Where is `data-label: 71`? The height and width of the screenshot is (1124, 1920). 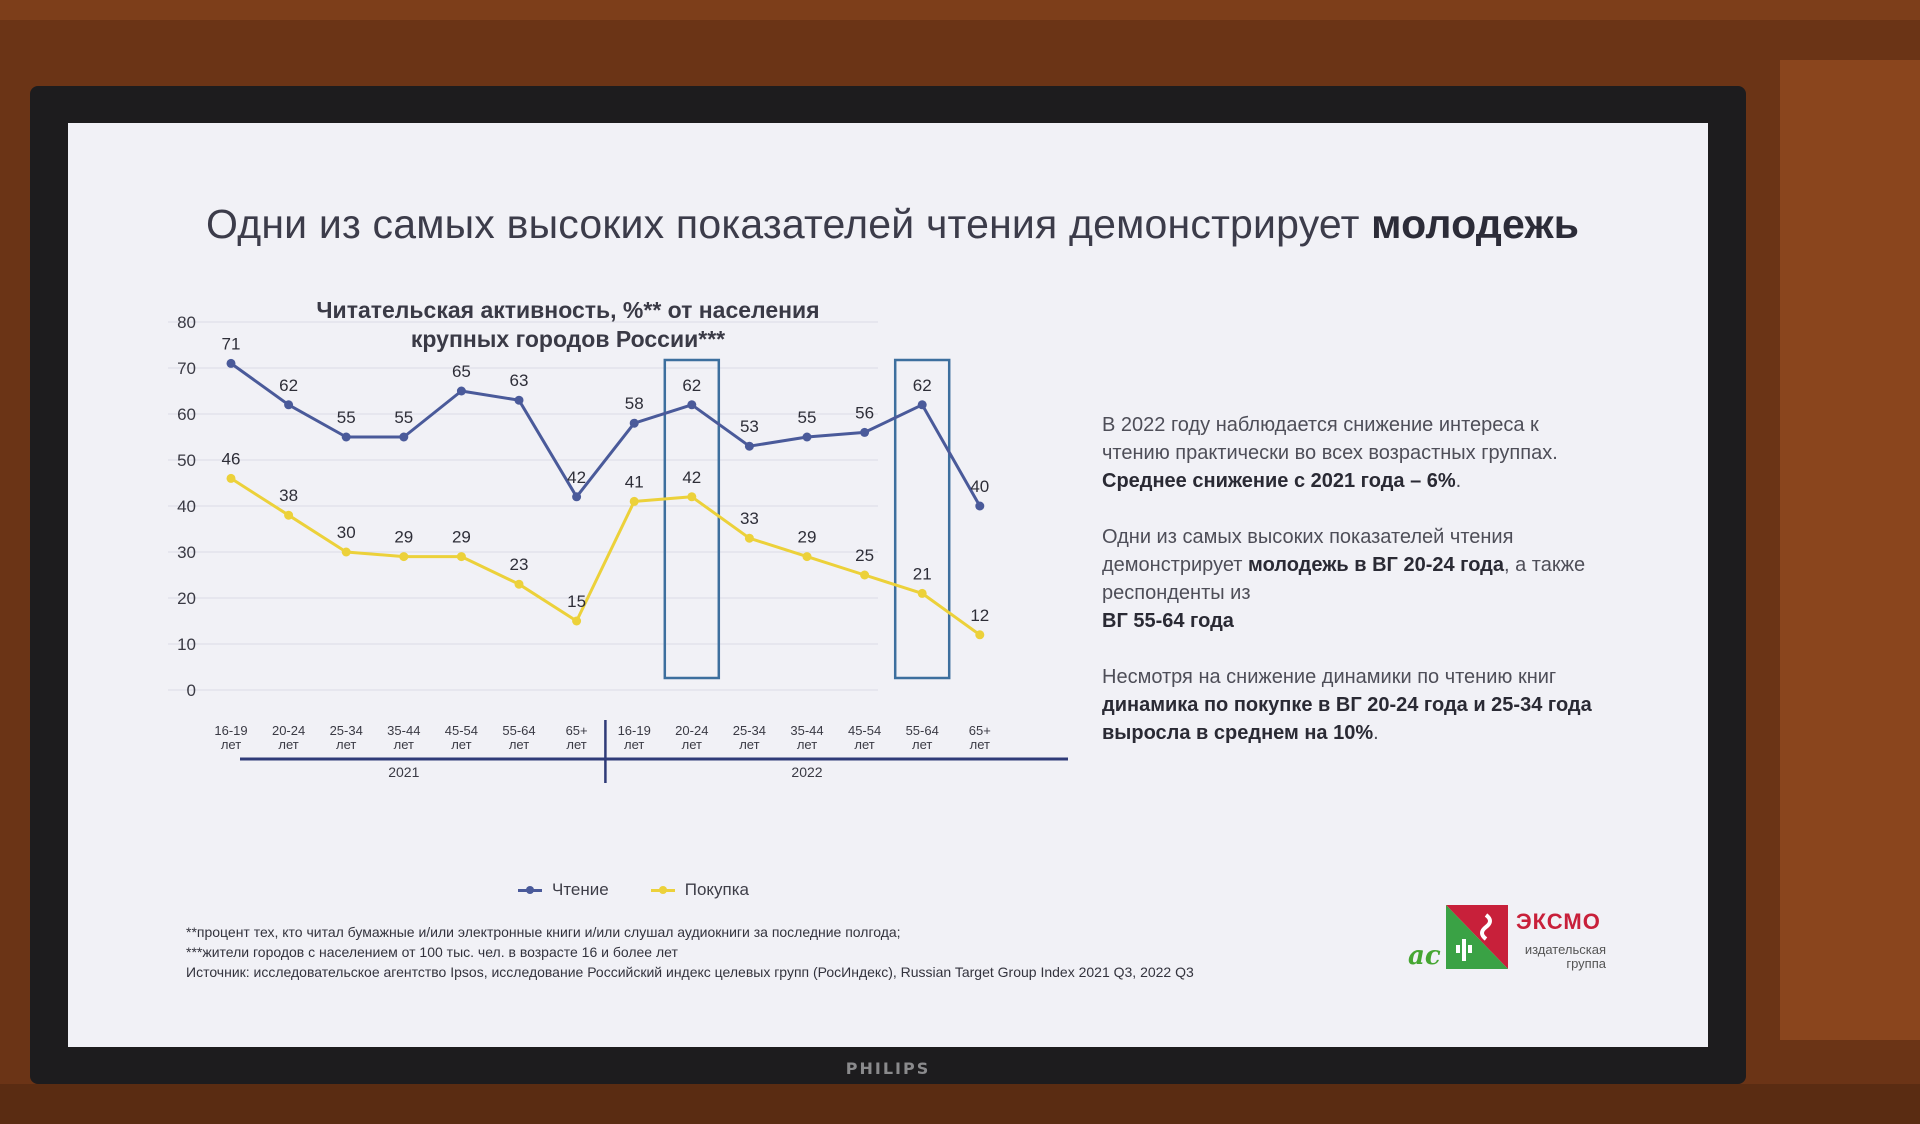
data-label: 71 is located at coordinates (231, 343).